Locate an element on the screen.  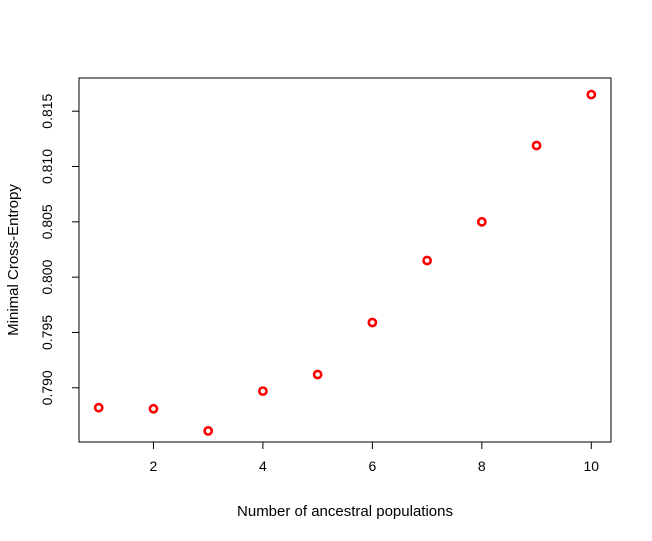
x-axis: 2 4 6 8 10 is located at coordinates (375, 458).